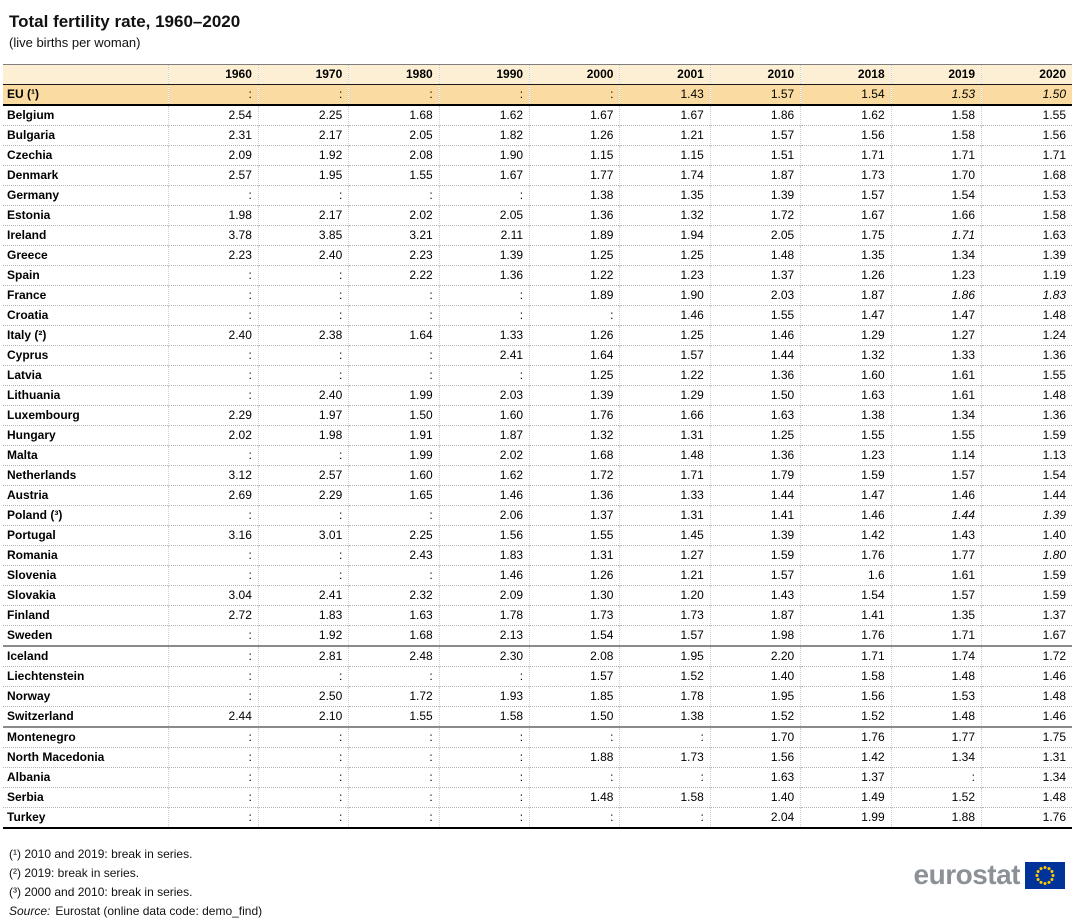 The height and width of the screenshot is (921, 1075). I want to click on value-cell: 1.97, so click(304, 415).